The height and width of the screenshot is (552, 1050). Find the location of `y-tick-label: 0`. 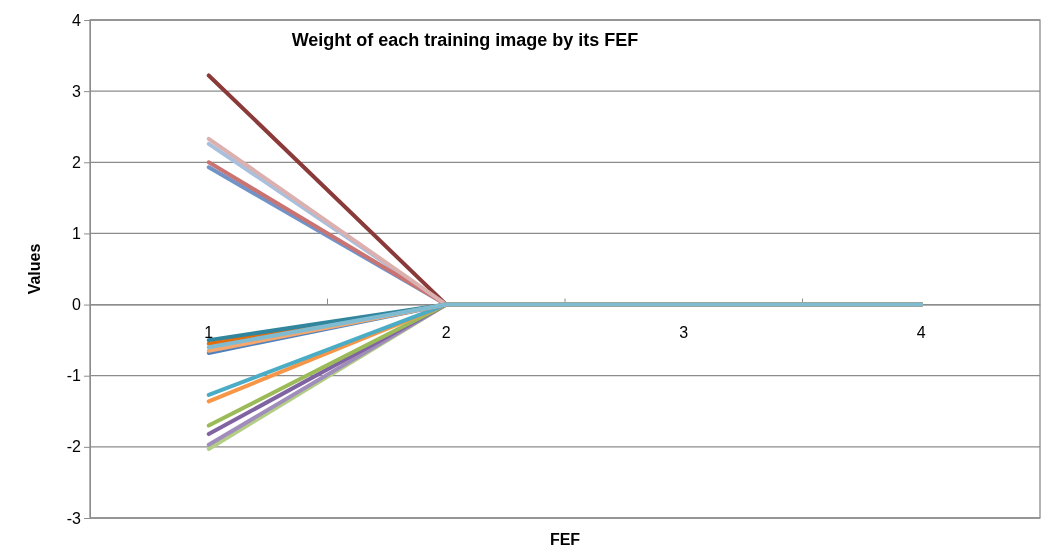

y-tick-label: 0 is located at coordinates (77, 305).